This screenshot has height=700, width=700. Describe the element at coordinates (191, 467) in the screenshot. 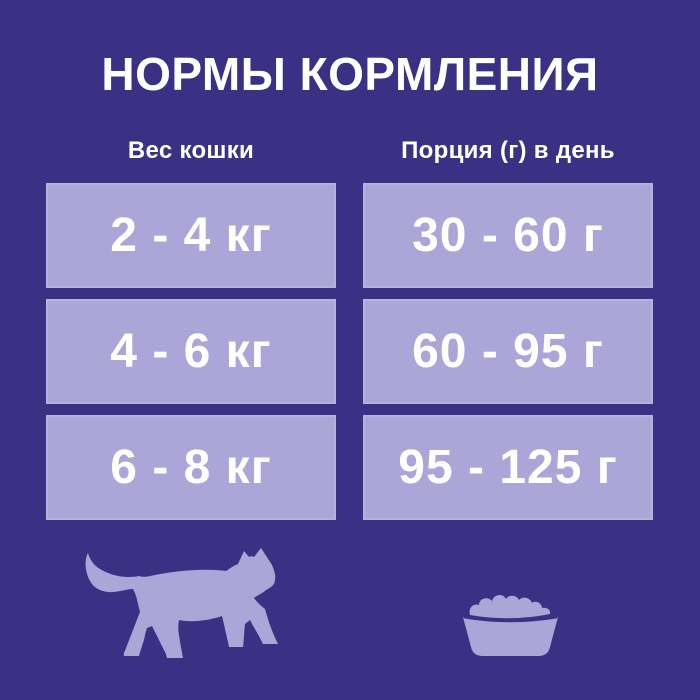

I see `table-cell-weight-row3: 6 - 8 кг` at that location.